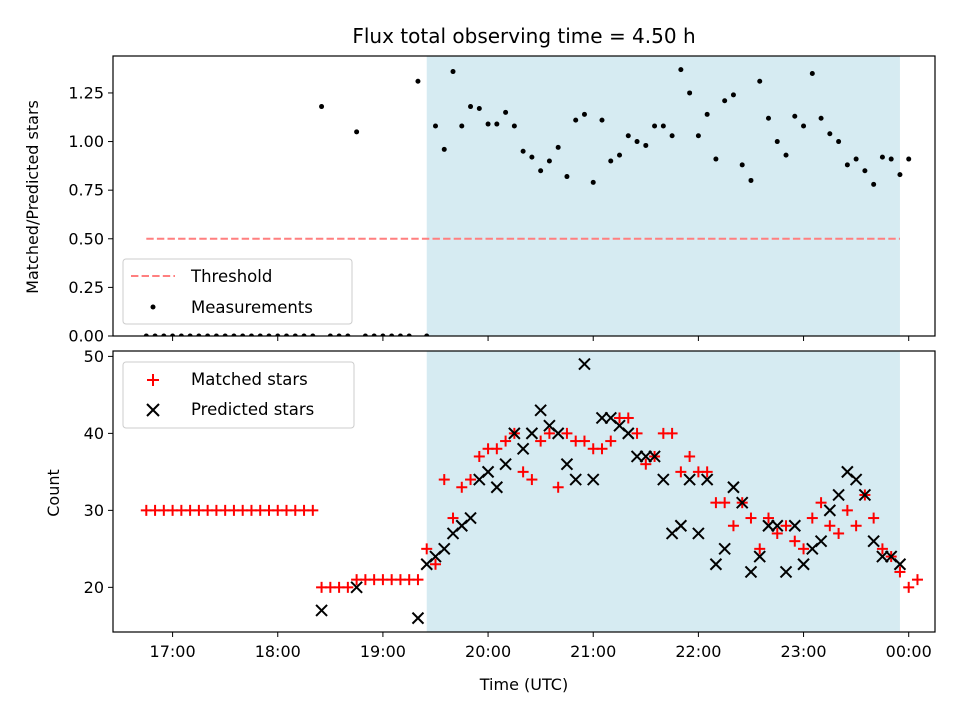  Describe the element at coordinates (86, 92) in the screenshot. I see `y-tick-label: 1.25` at that location.